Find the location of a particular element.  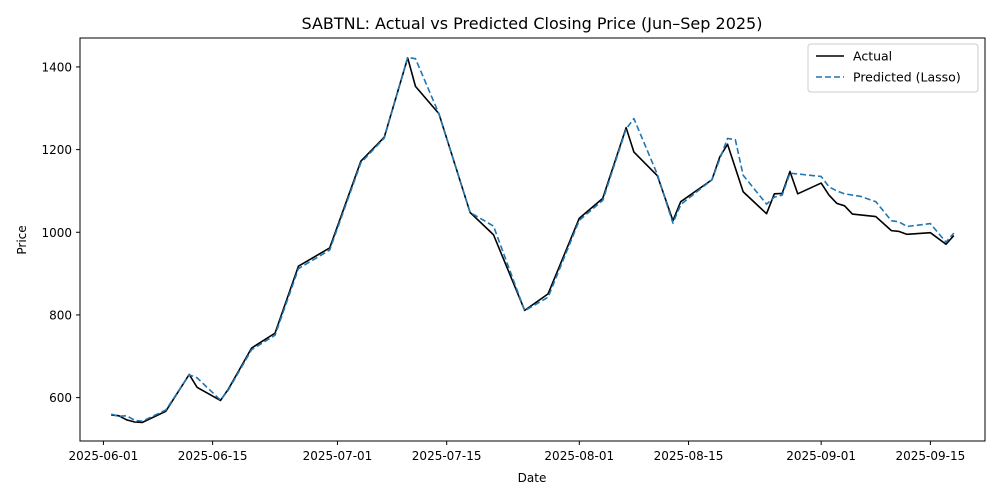

x-tick-label: 2025-06-01 is located at coordinates (104, 456).